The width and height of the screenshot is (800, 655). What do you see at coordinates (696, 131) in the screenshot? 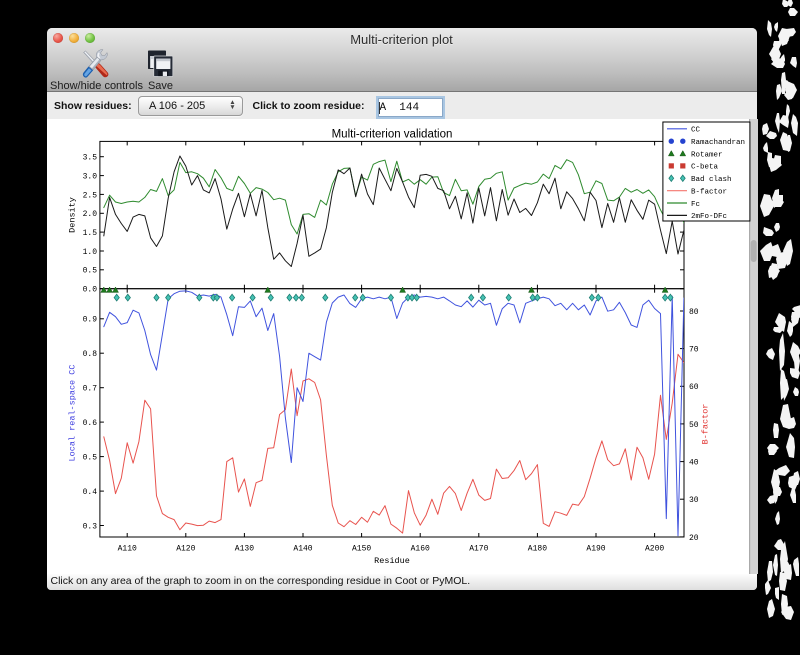
I see `svg-text: CC` at bounding box center [696, 131].